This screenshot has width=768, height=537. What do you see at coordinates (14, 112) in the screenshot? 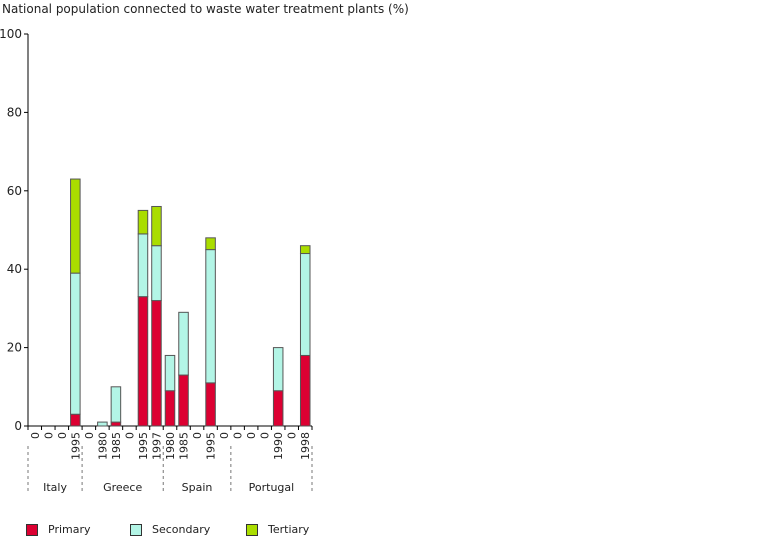
I see `y-tick-label: 80` at bounding box center [14, 112].